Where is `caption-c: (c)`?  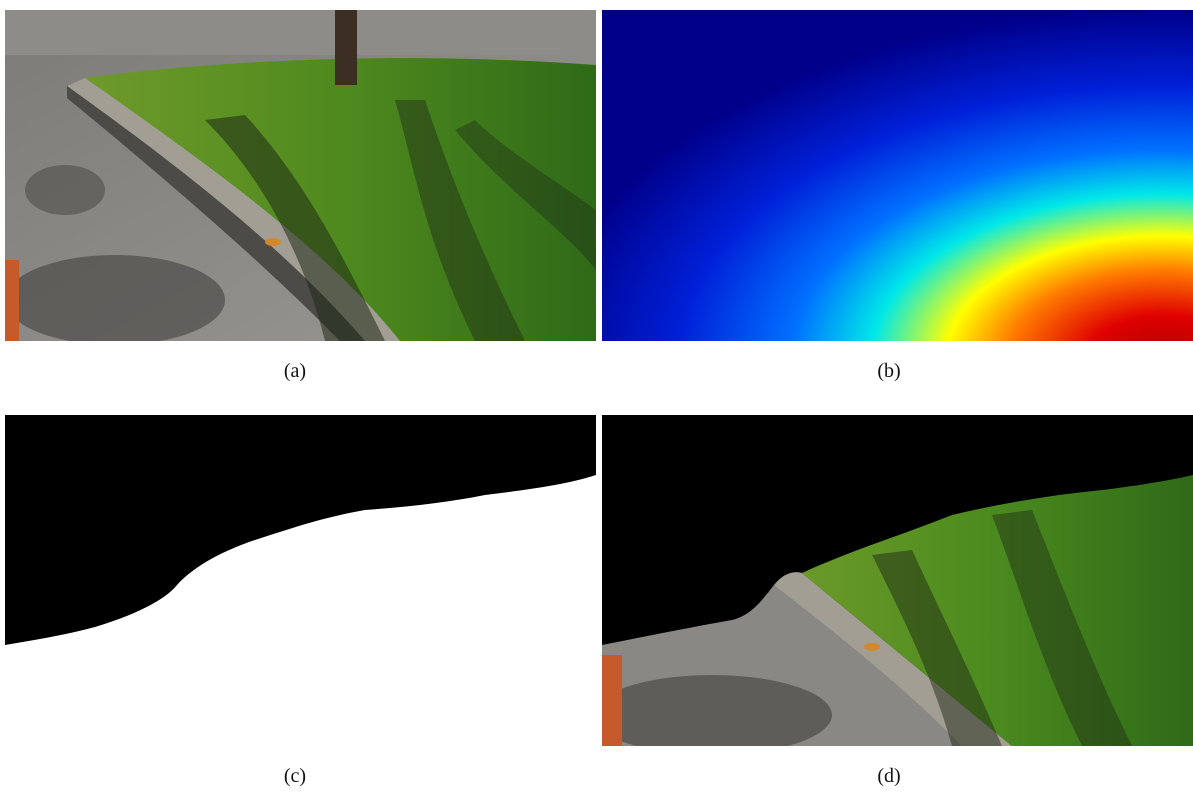
caption-c: (c) is located at coordinates (295, 776).